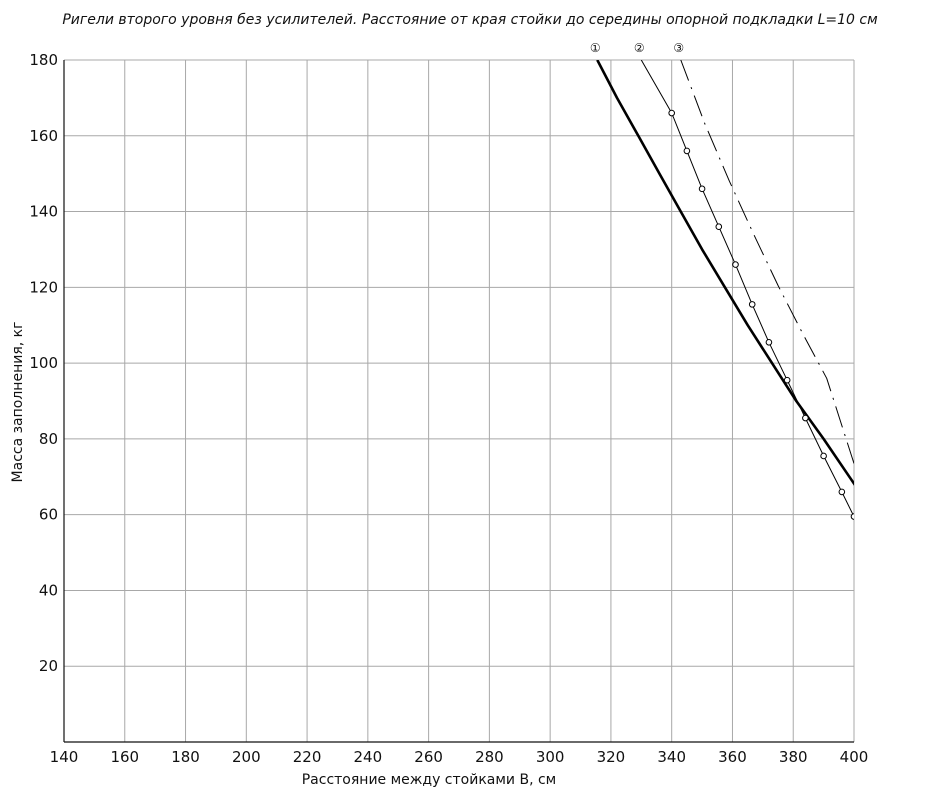 This screenshot has width=941, height=798. Describe the element at coordinates (246, 757) in the screenshot. I see `x-tick-label: 200` at that location.